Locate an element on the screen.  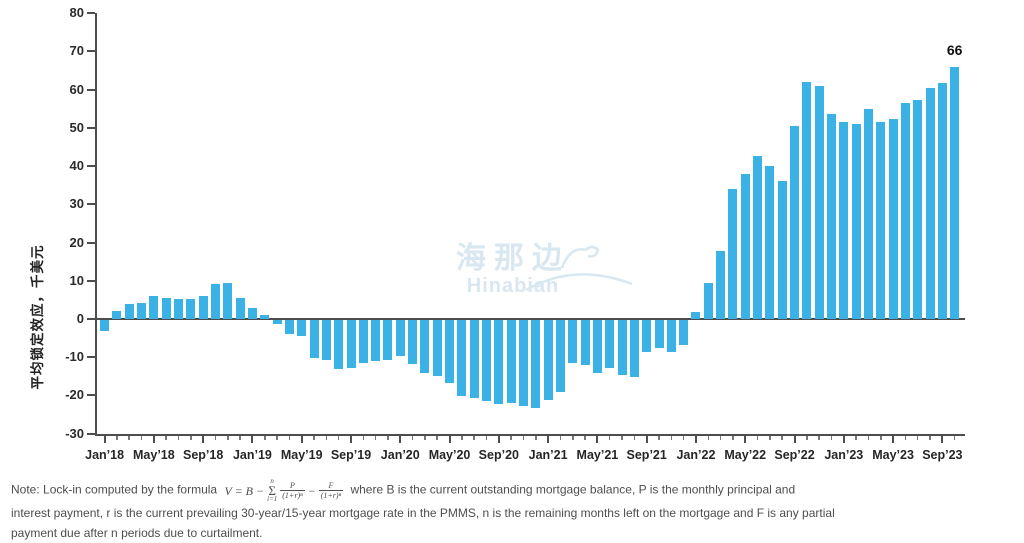
y-tick-label: 0 is located at coordinates (80, 318).